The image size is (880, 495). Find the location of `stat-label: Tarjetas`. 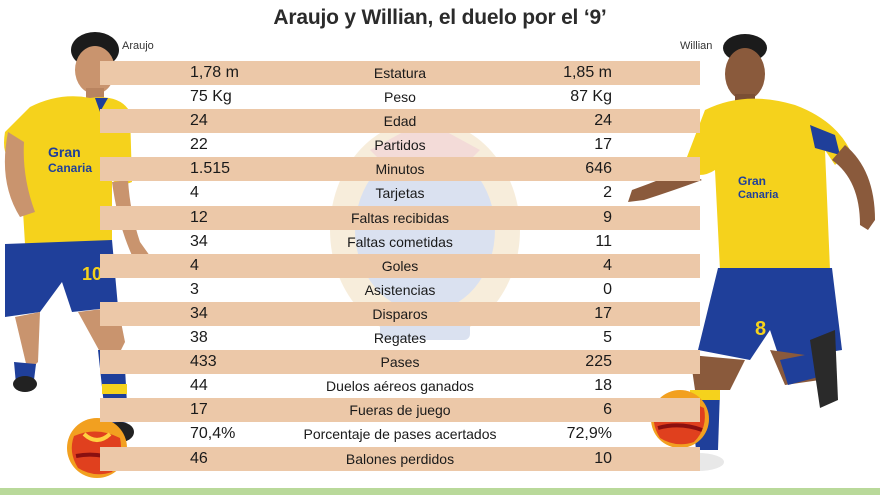

stat-label: Tarjetas is located at coordinates (400, 193).